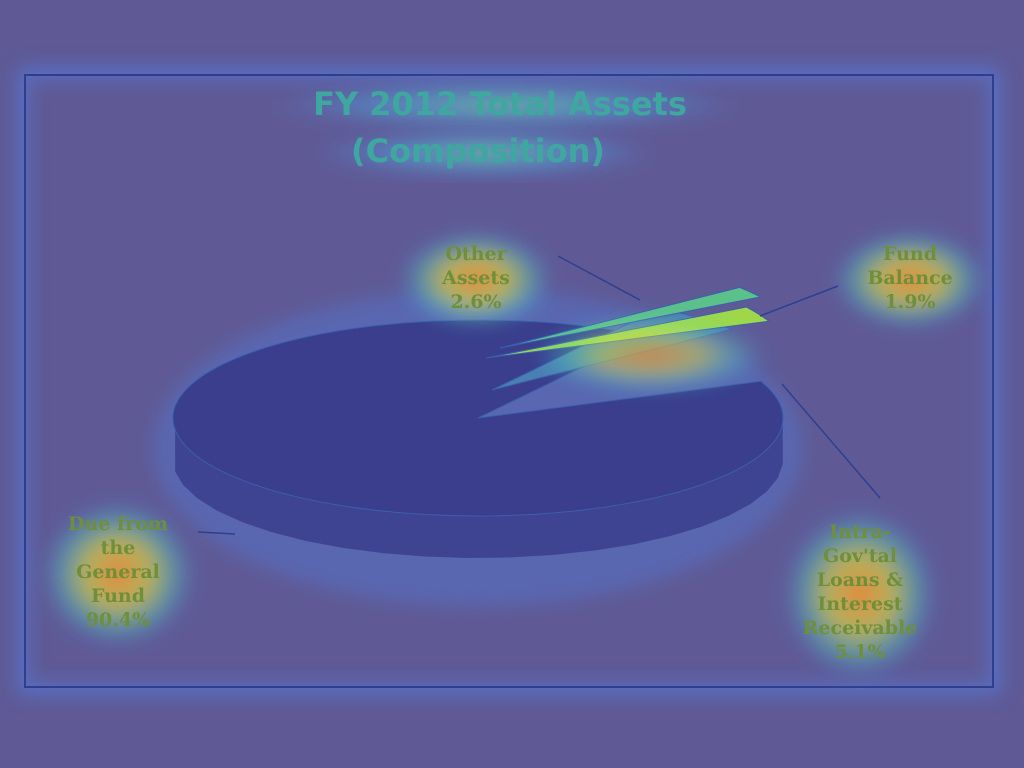 This screenshot has width=1024, height=768. Describe the element at coordinates (650, 355) in the screenshot. I see `slice-heat-glow` at that location.